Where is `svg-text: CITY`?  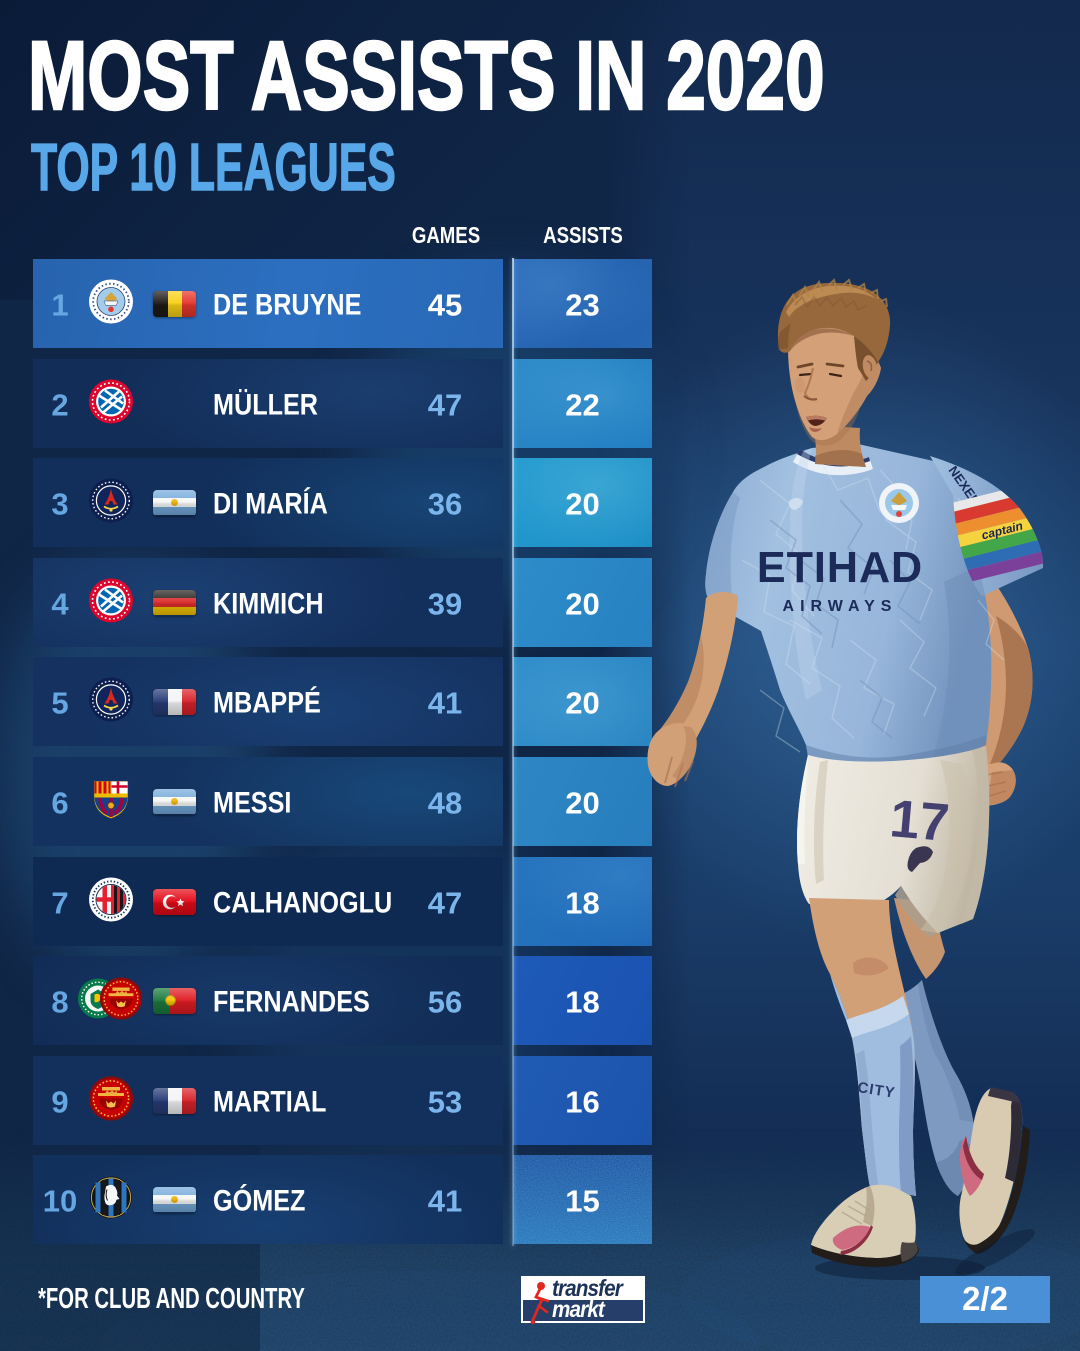 svg-text: CITY is located at coordinates (876, 1090).